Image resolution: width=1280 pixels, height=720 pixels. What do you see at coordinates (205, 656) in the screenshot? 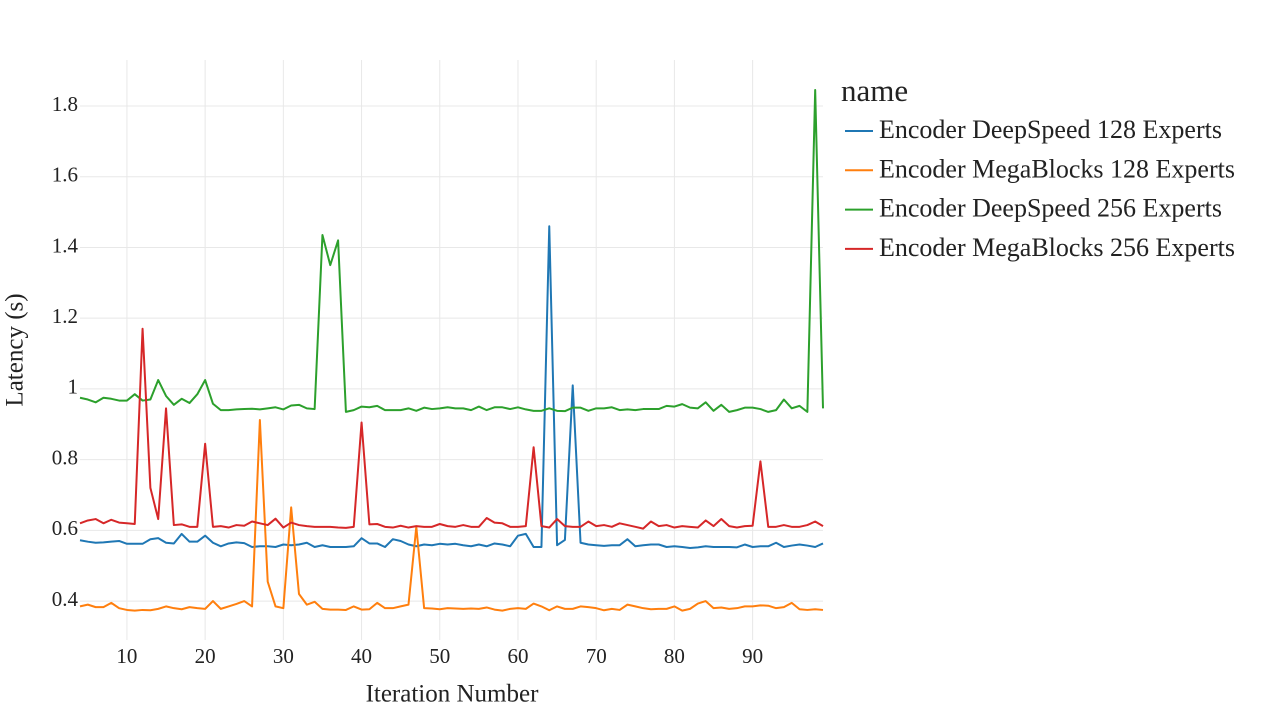
I see `x-tick-label: 20` at bounding box center [205, 656].